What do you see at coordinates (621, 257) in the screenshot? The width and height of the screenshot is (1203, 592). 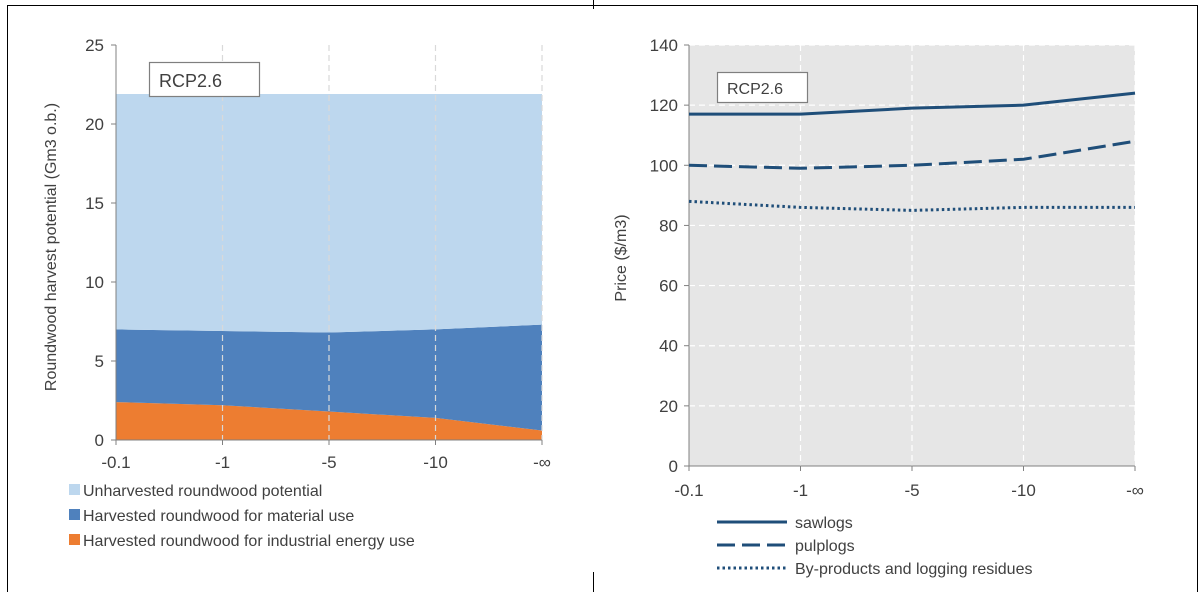 I see `y-axis-label: Price ($/m3)` at bounding box center [621, 257].